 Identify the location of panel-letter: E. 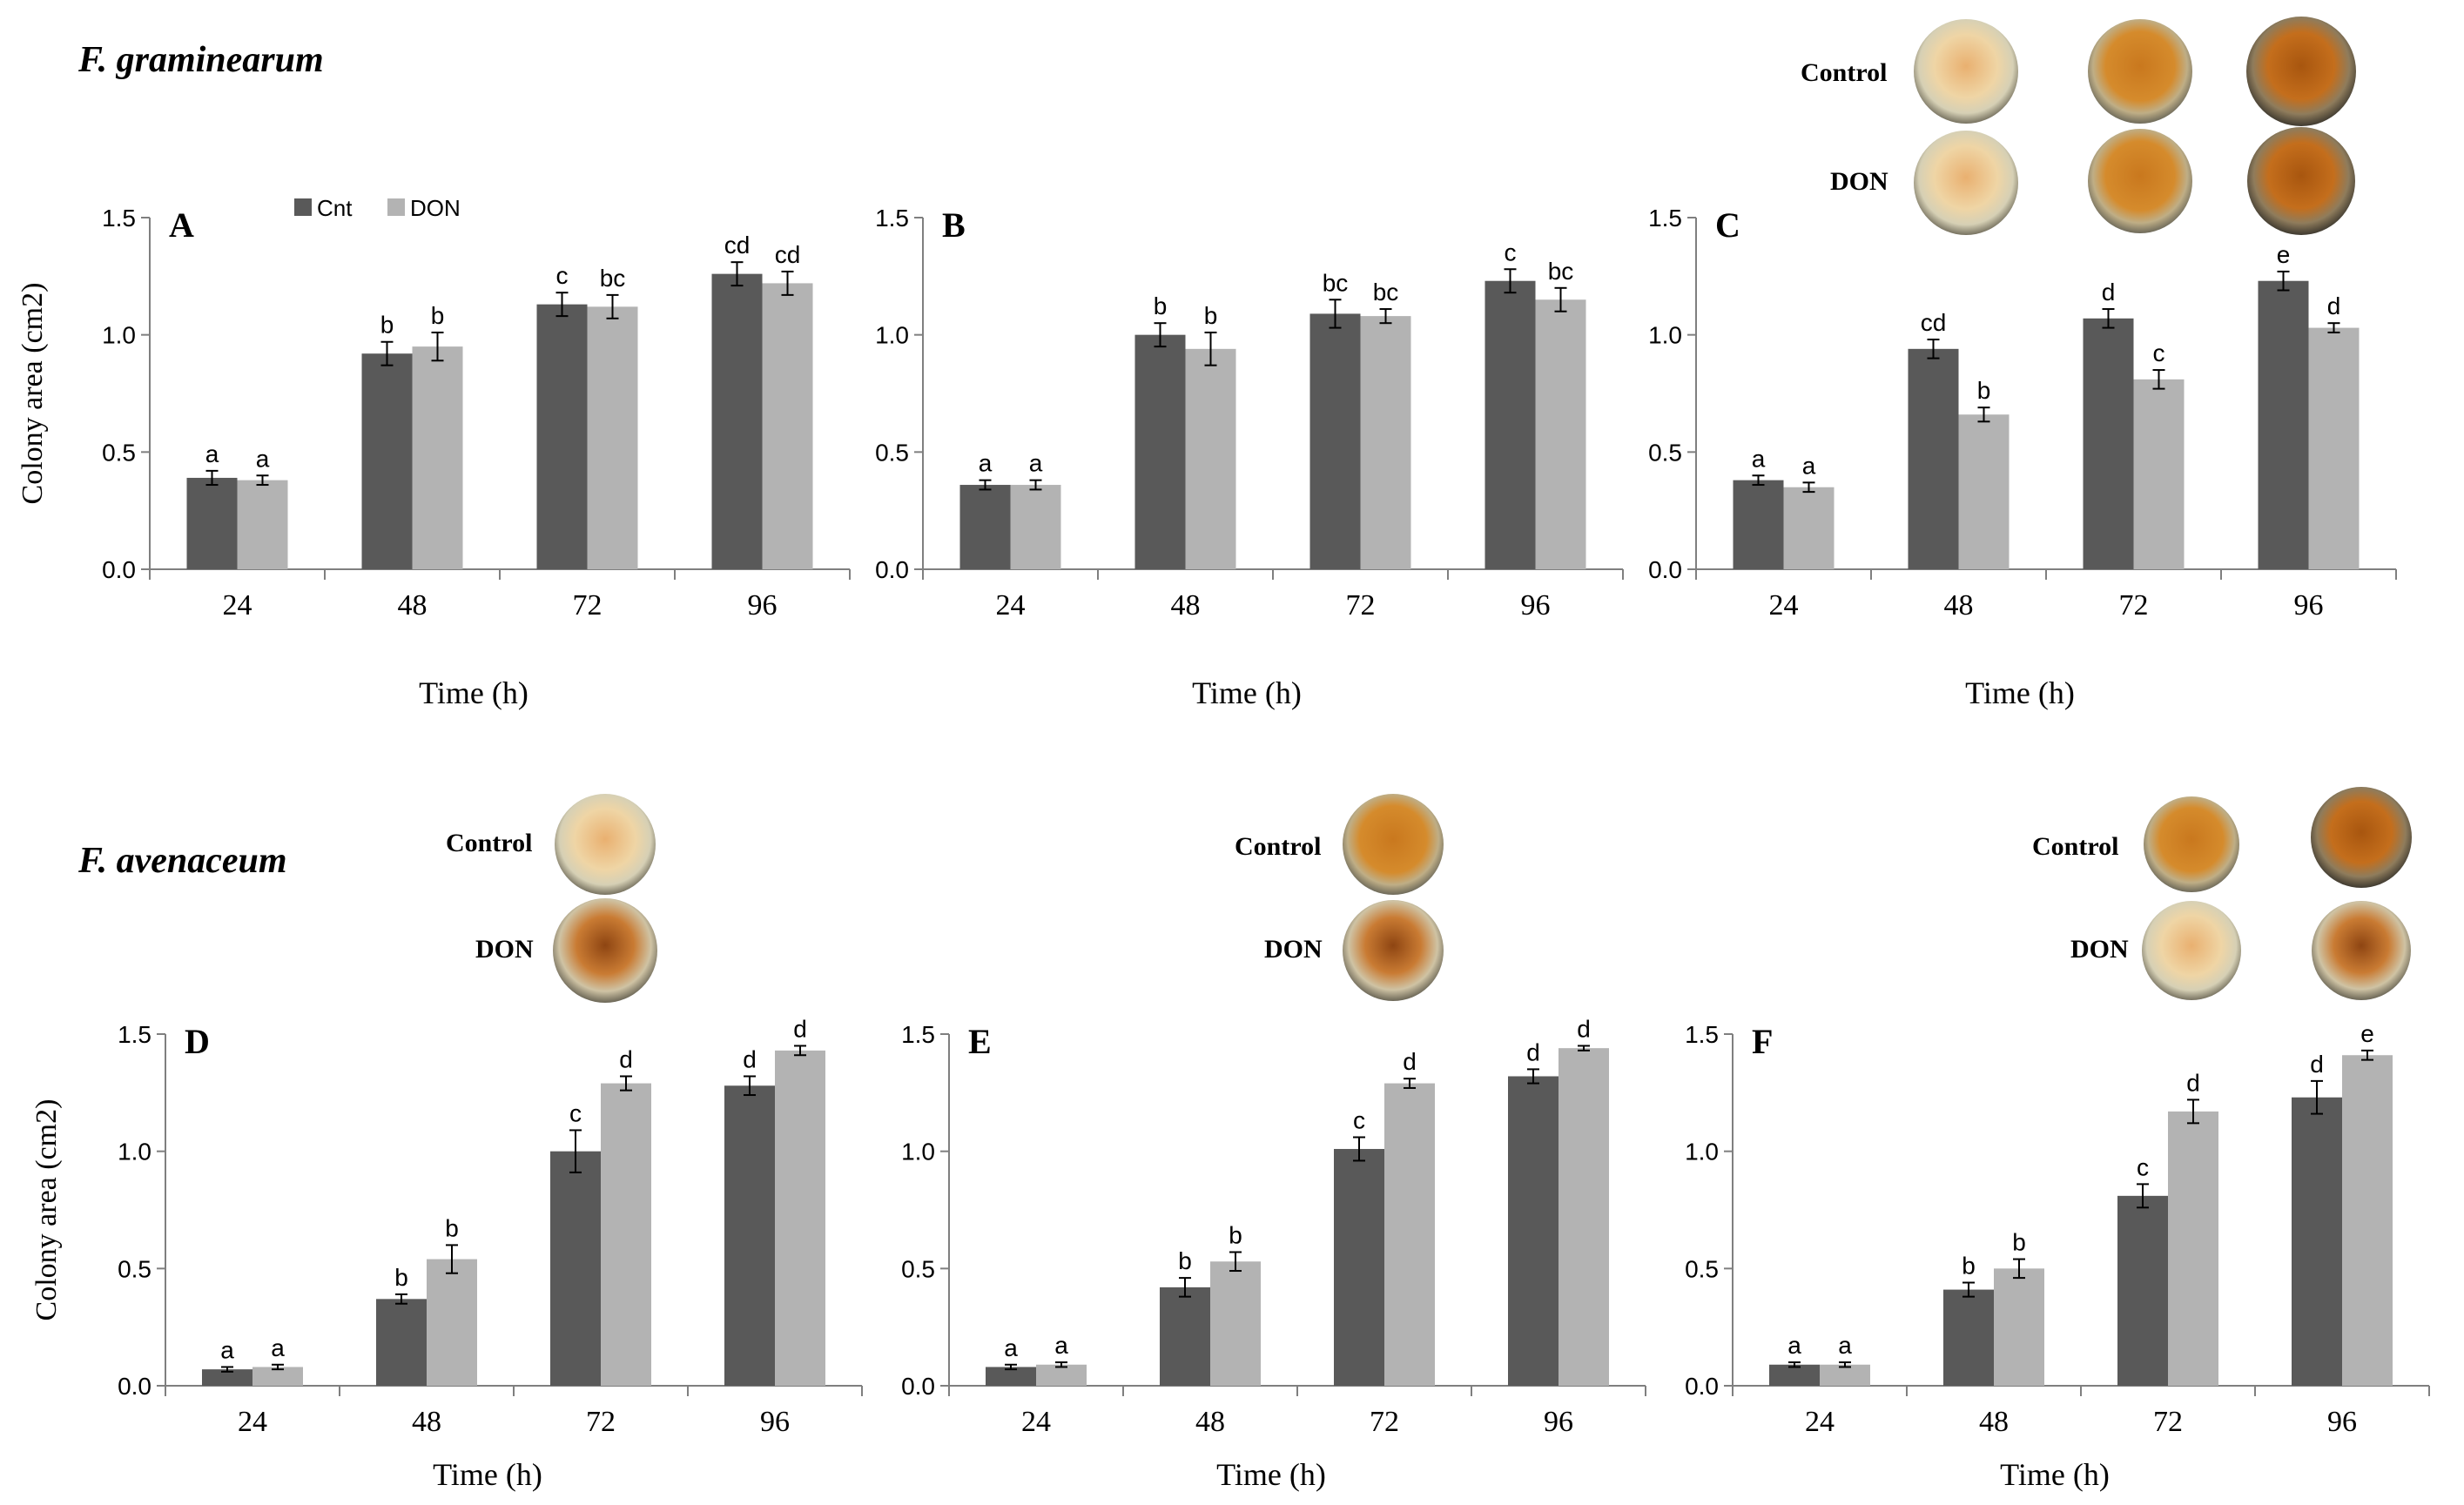
(980, 1041).